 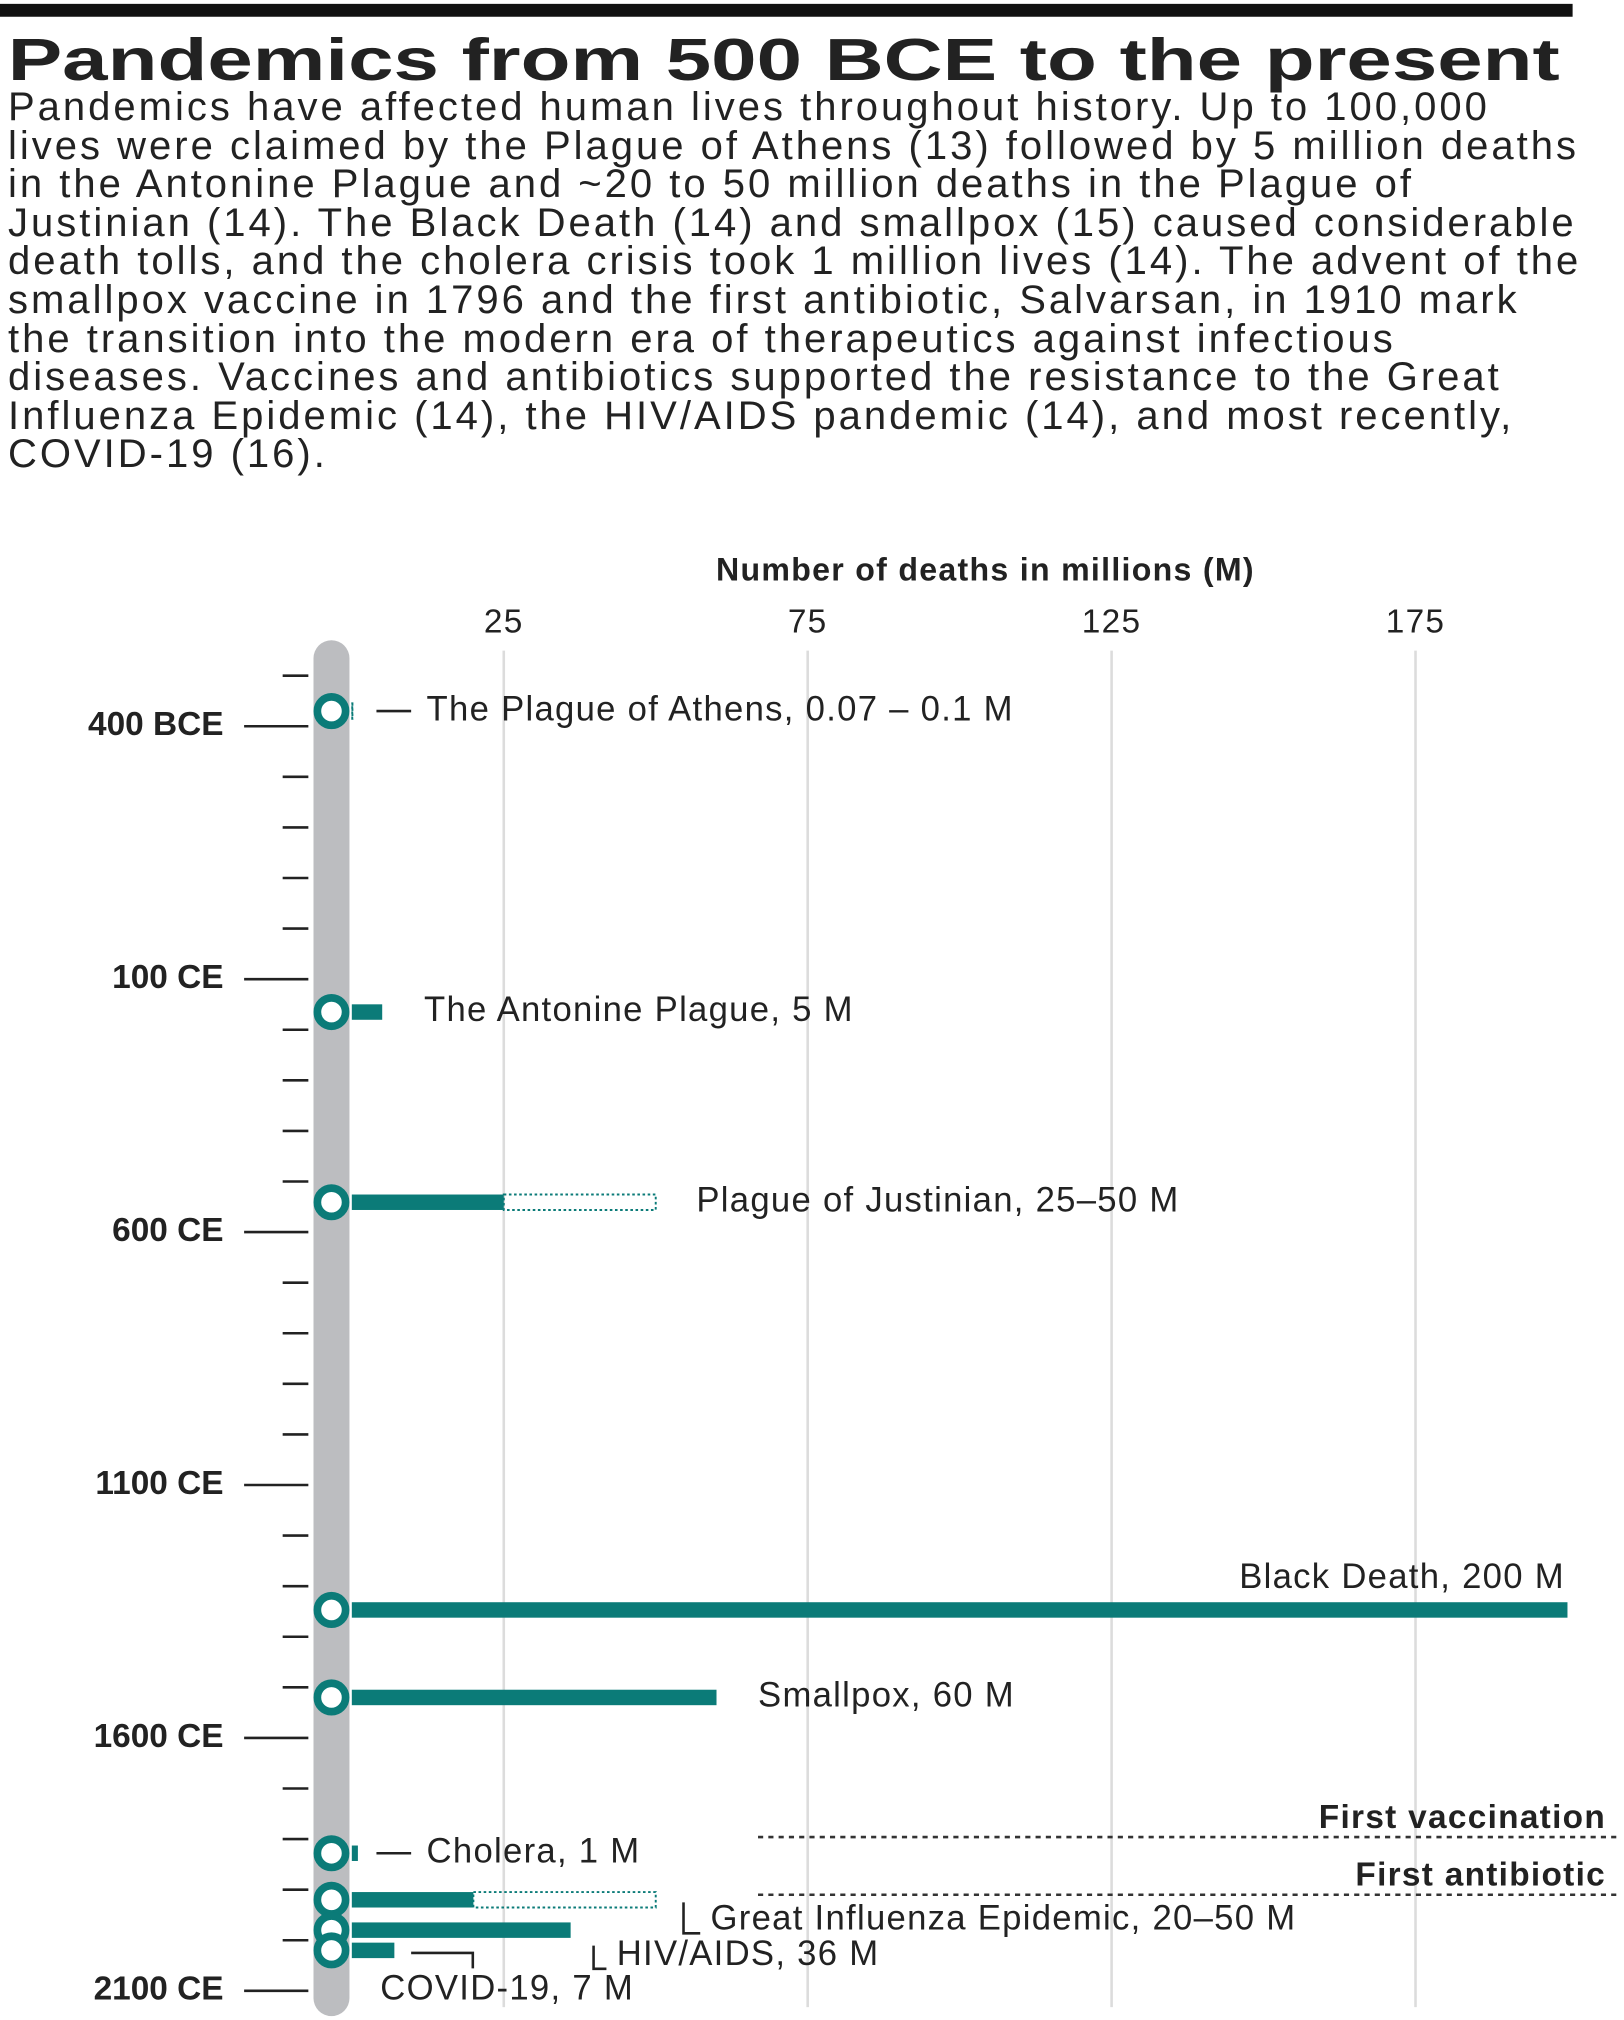 What do you see at coordinates (786, 10) in the screenshot?
I see `top-rule` at bounding box center [786, 10].